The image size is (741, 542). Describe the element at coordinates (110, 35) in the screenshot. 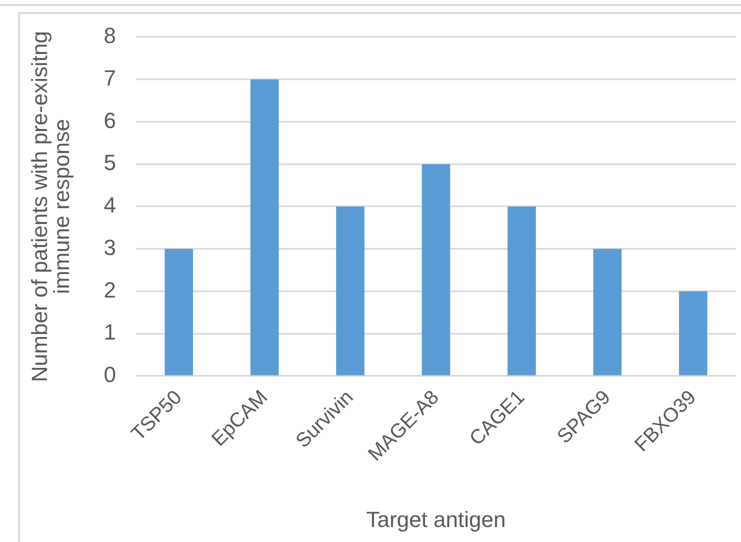

I see `y-tick-label: 8` at that location.